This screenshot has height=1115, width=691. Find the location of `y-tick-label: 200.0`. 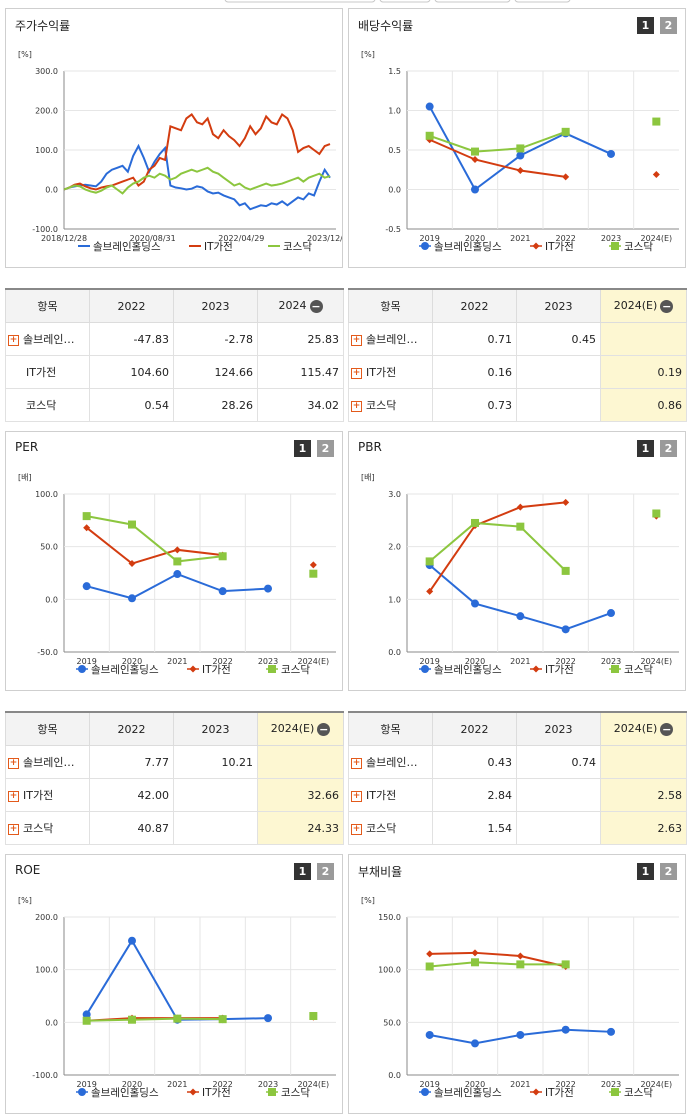

y-tick-label: 200.0 is located at coordinates (46, 917).